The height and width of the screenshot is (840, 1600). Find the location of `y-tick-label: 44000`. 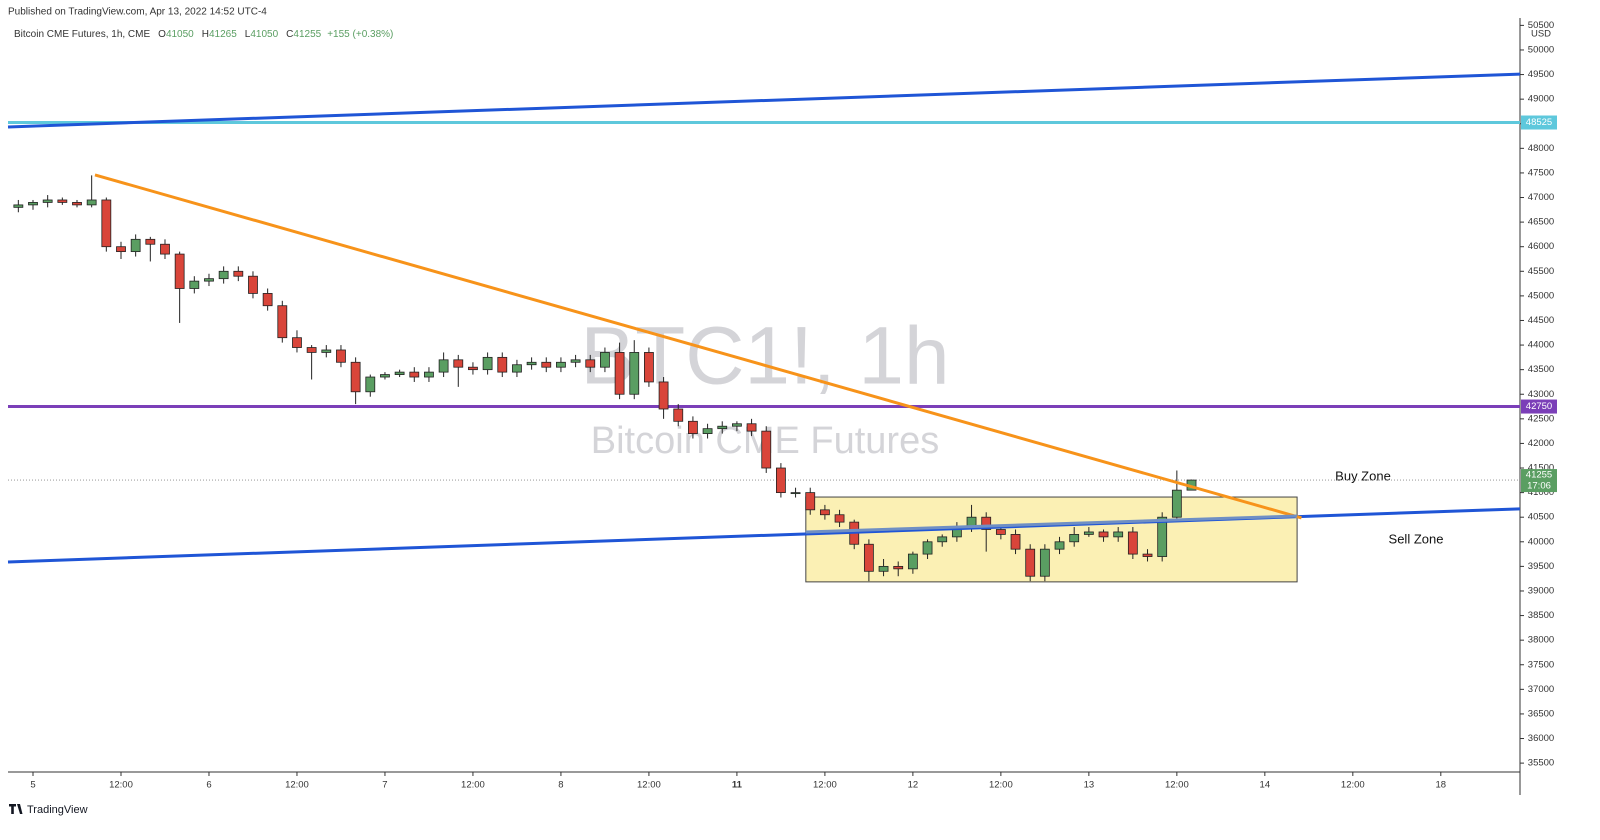

y-tick-label: 44000 is located at coordinates (1541, 345).